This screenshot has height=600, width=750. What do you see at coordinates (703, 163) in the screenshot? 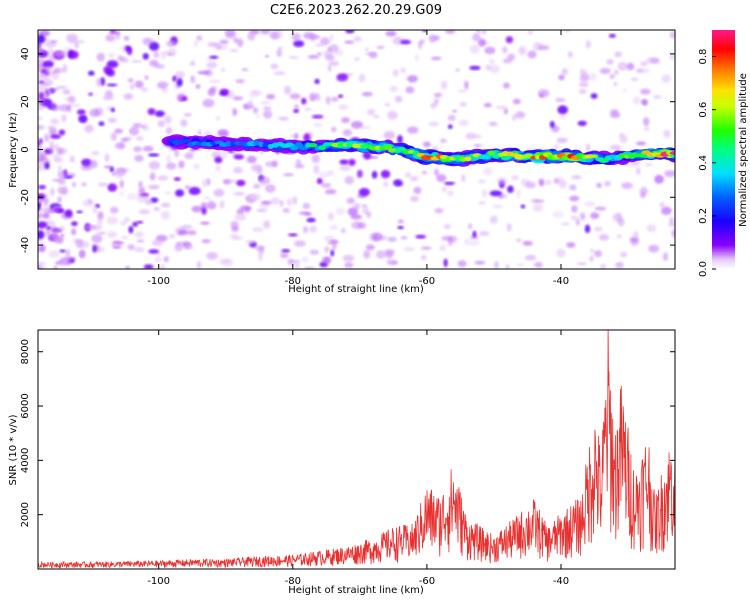
I see `colorbar-tick-label: 0.4` at bounding box center [703, 163].